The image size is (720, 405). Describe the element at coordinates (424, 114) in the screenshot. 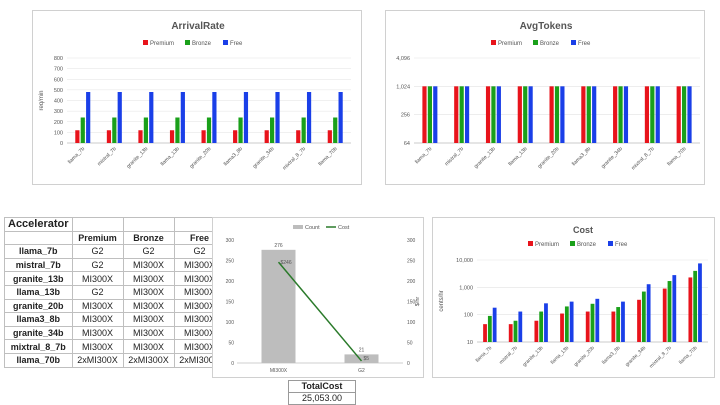

I see `bar-premium-llama_7b` at that location.